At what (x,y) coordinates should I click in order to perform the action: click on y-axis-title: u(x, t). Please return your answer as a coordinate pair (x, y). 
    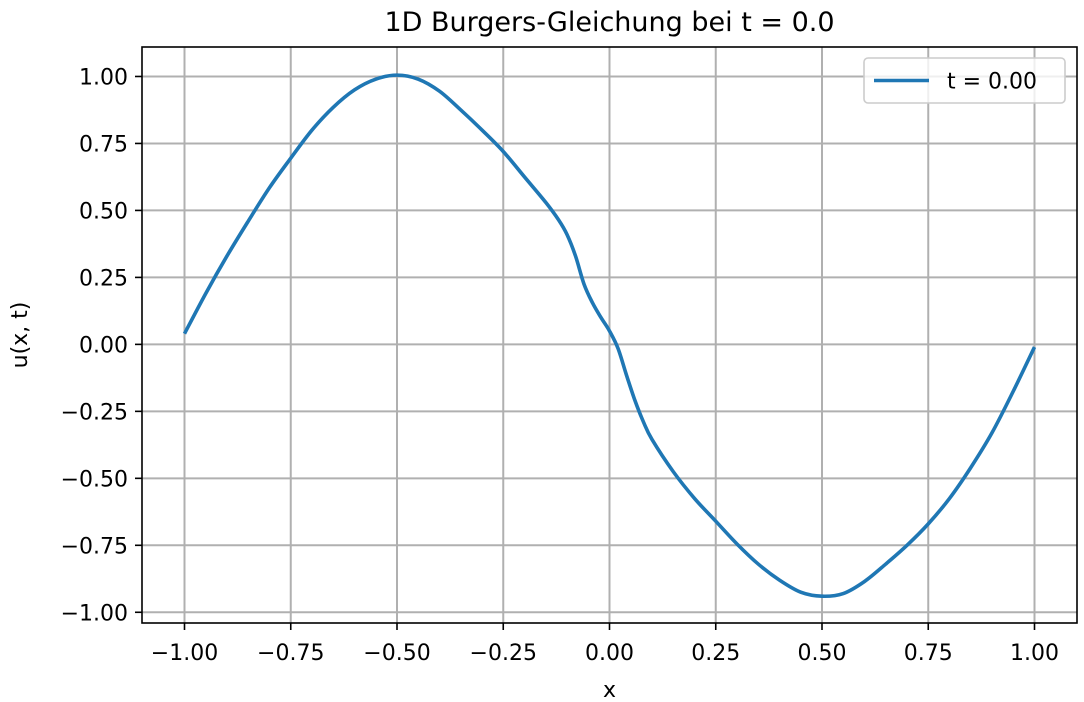
    Looking at the image, I should click on (20, 335).